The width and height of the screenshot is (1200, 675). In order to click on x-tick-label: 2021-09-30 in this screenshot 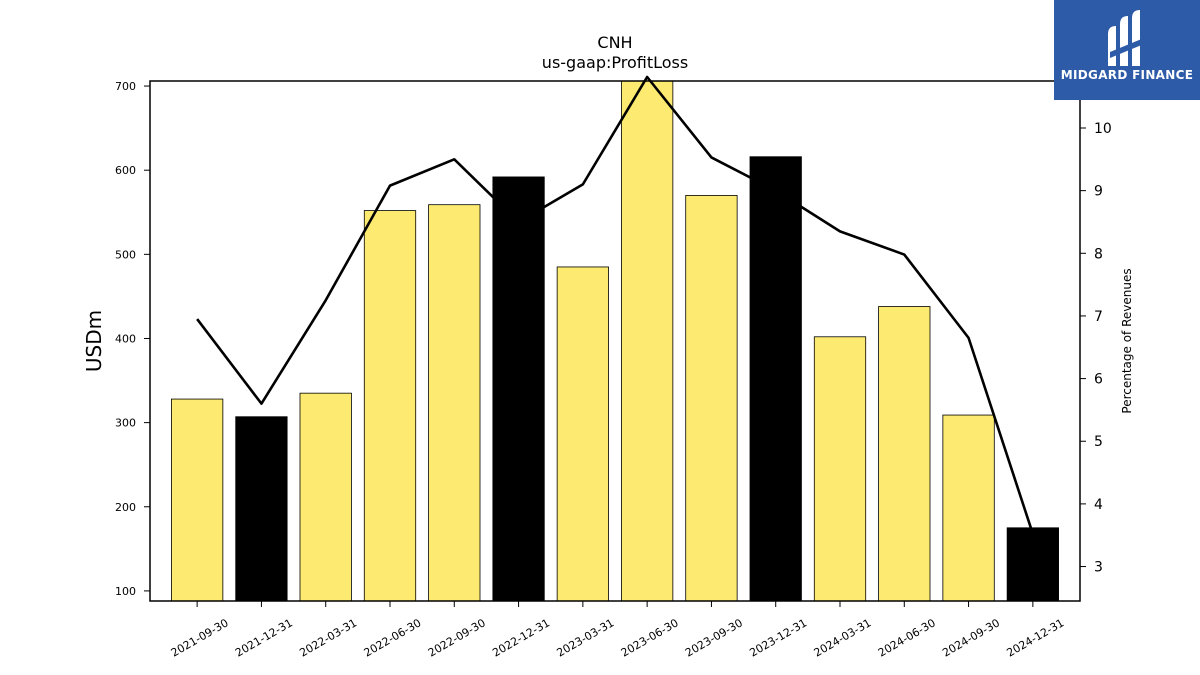, I will do `click(200, 637)`.